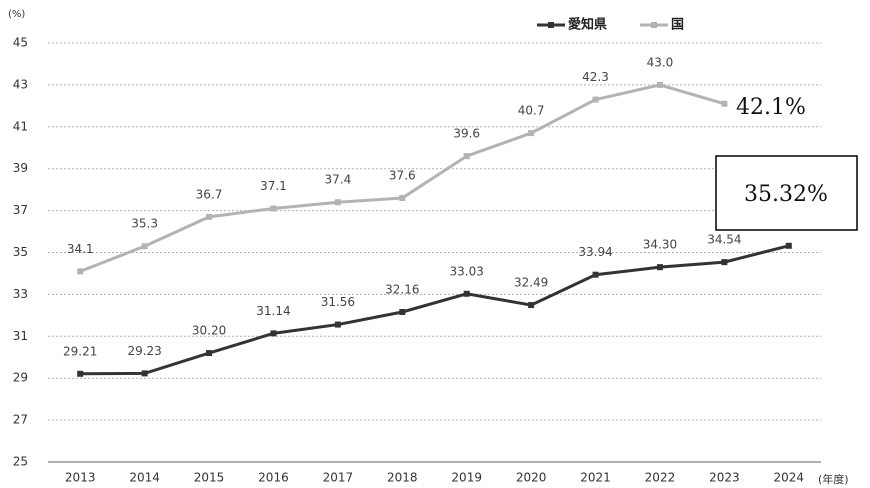 The image size is (870, 488). What do you see at coordinates (80, 249) in the screenshot?
I see `value-label: 34.1` at bounding box center [80, 249].